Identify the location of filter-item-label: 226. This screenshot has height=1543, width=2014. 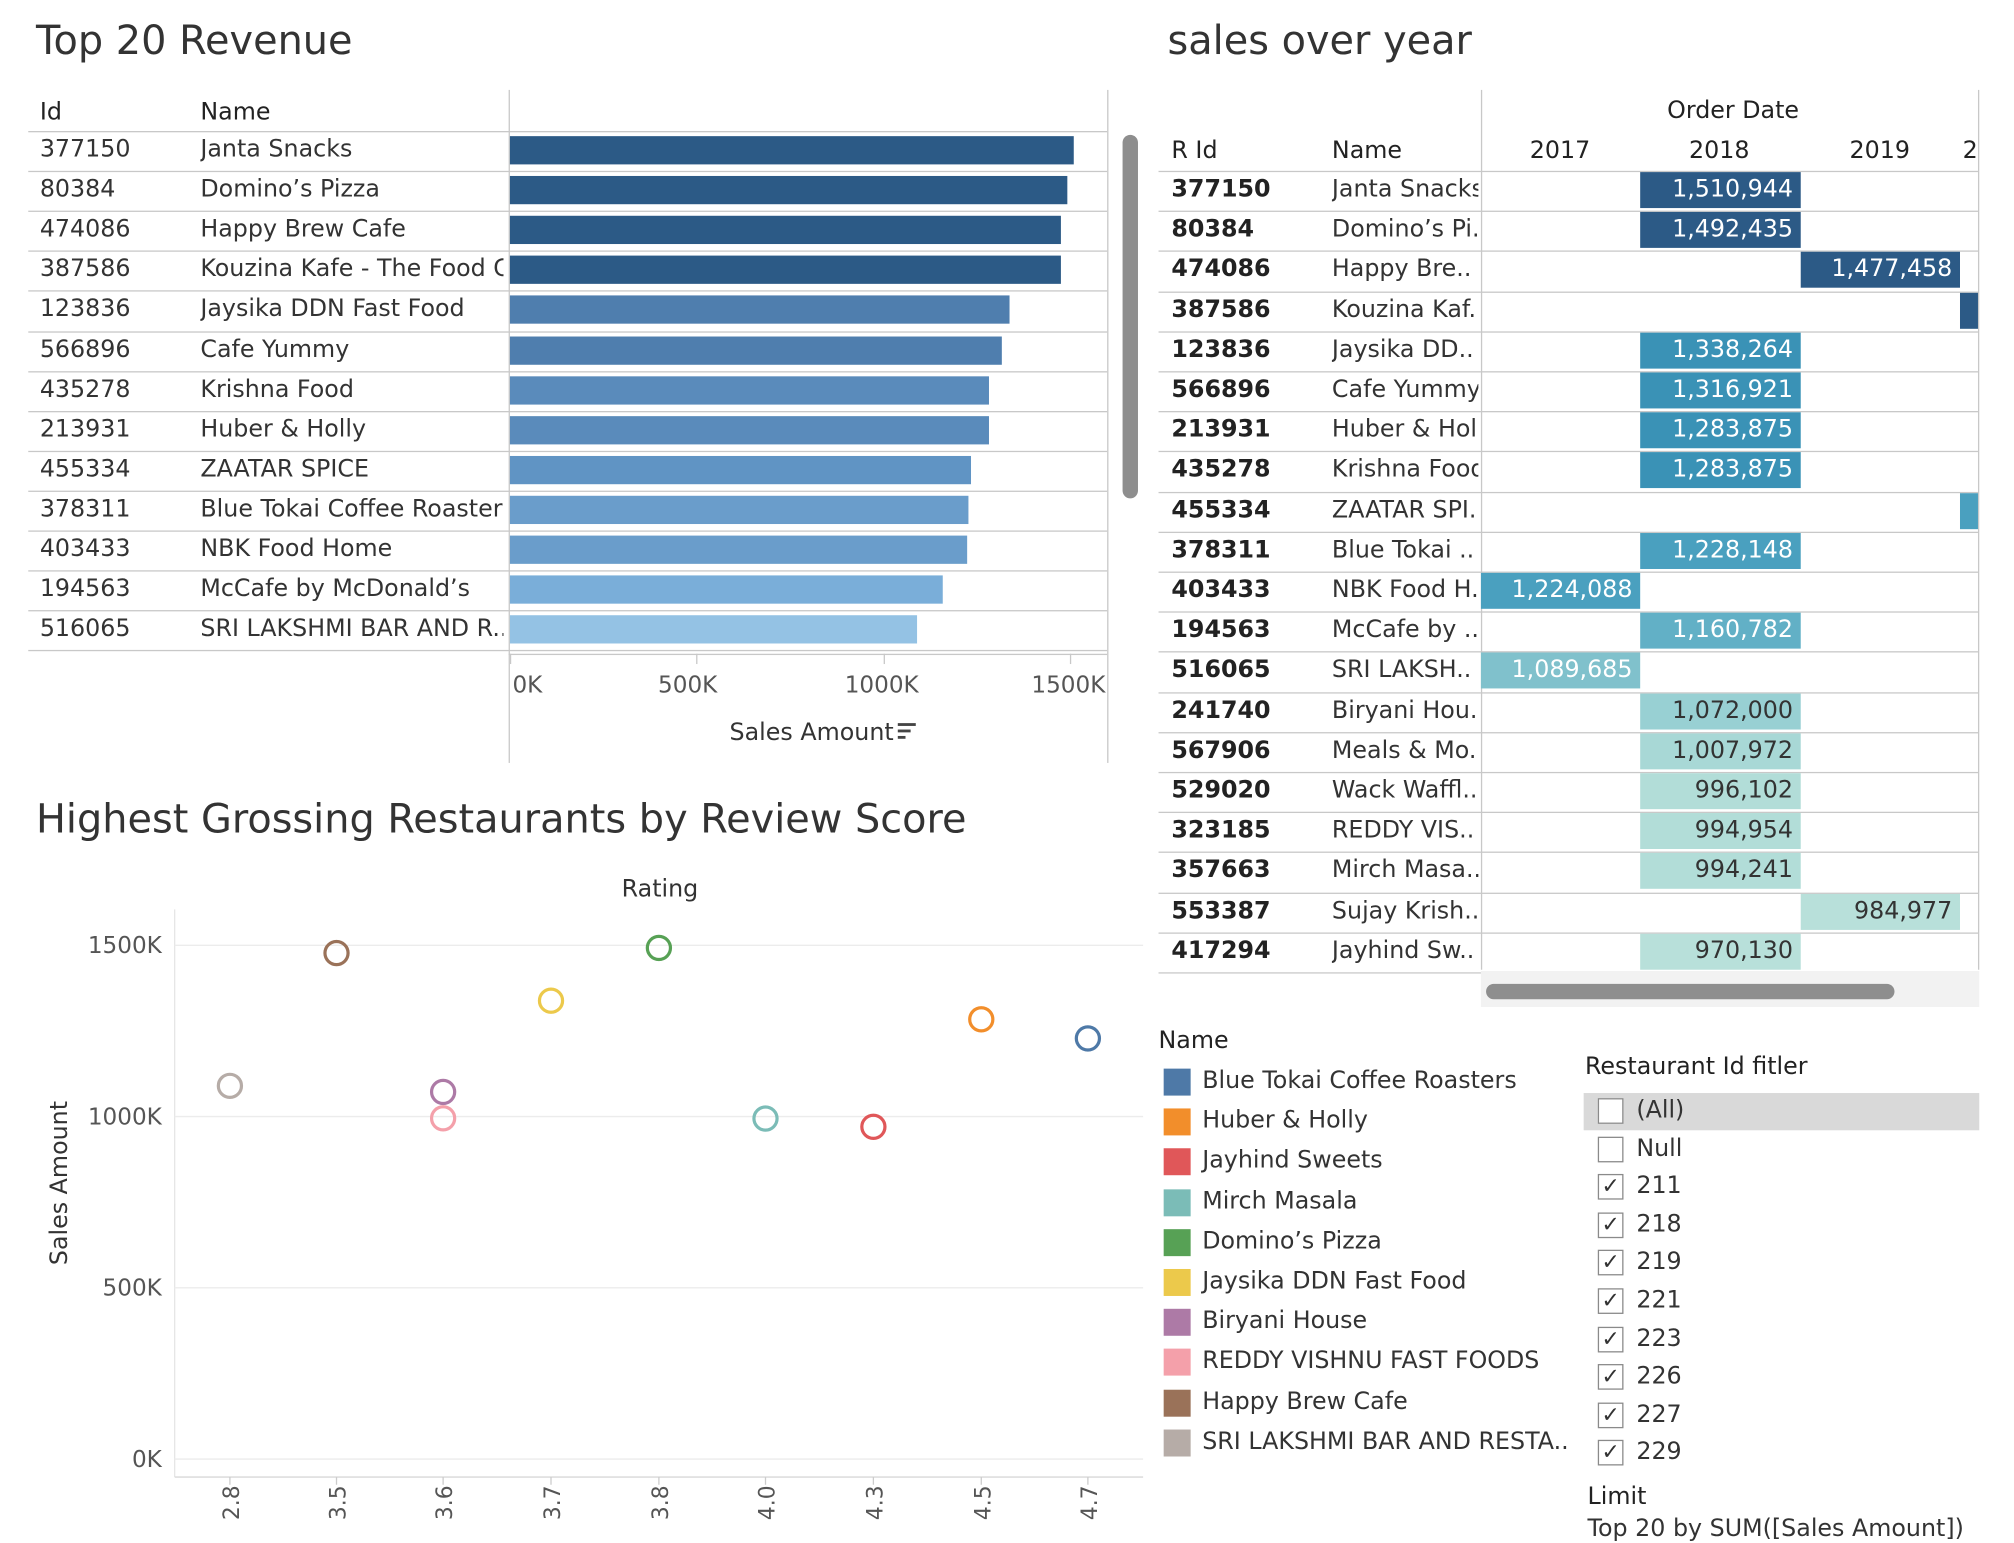
(1659, 1376).